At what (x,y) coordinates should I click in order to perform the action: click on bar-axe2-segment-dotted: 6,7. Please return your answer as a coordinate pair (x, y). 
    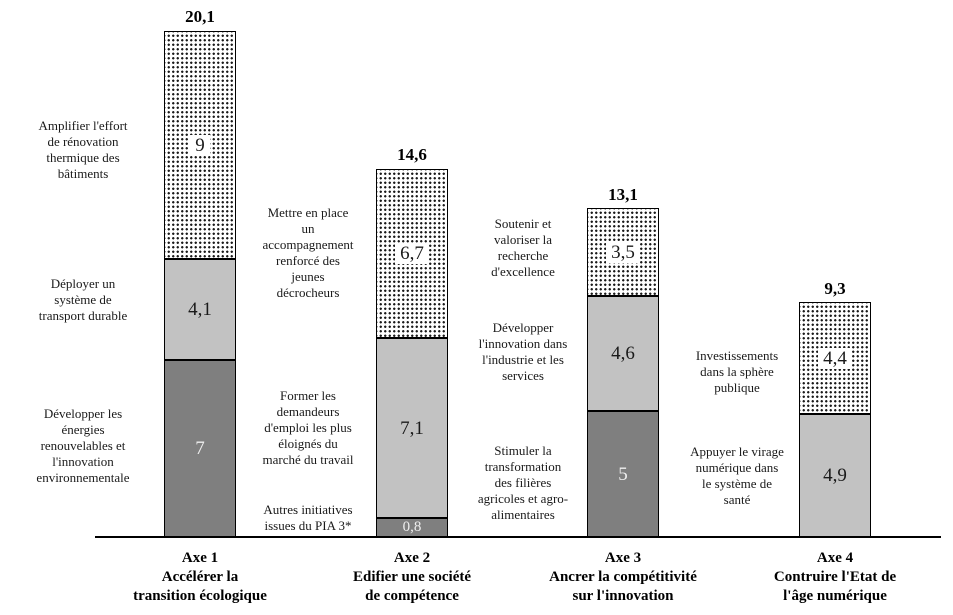
    Looking at the image, I should click on (412, 253).